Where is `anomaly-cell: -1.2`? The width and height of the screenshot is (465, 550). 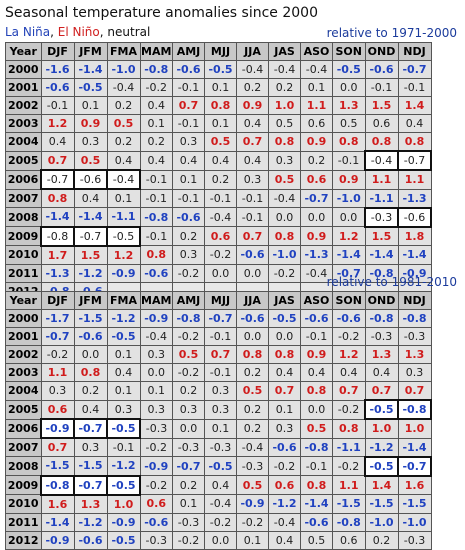 anomaly-cell: -1.2 is located at coordinates (123, 466).